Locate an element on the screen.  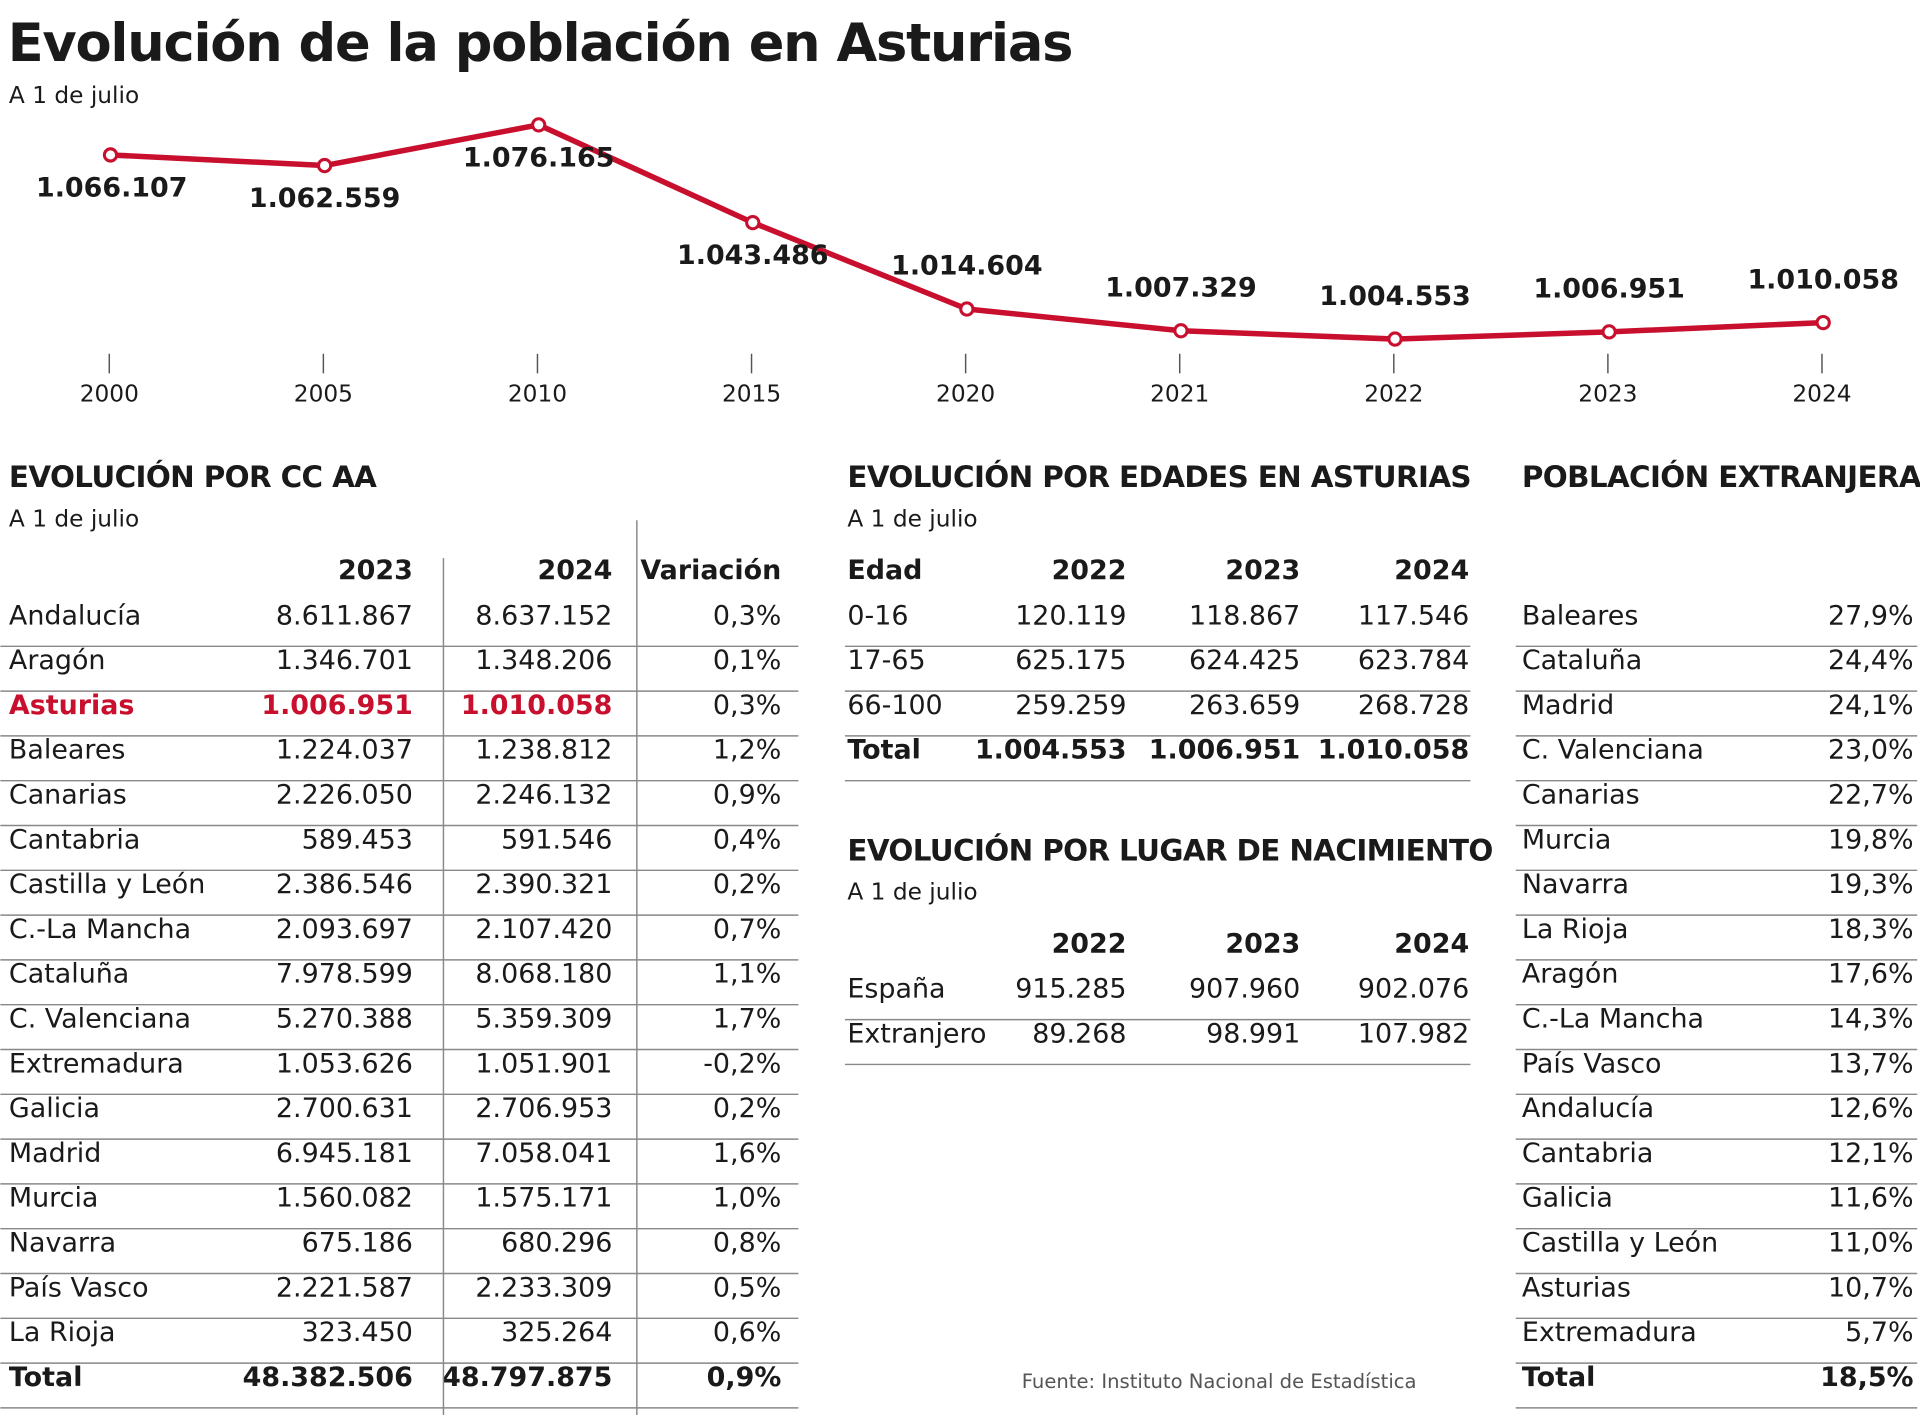
table-cell: 2.233.309 is located at coordinates (543, 1287).